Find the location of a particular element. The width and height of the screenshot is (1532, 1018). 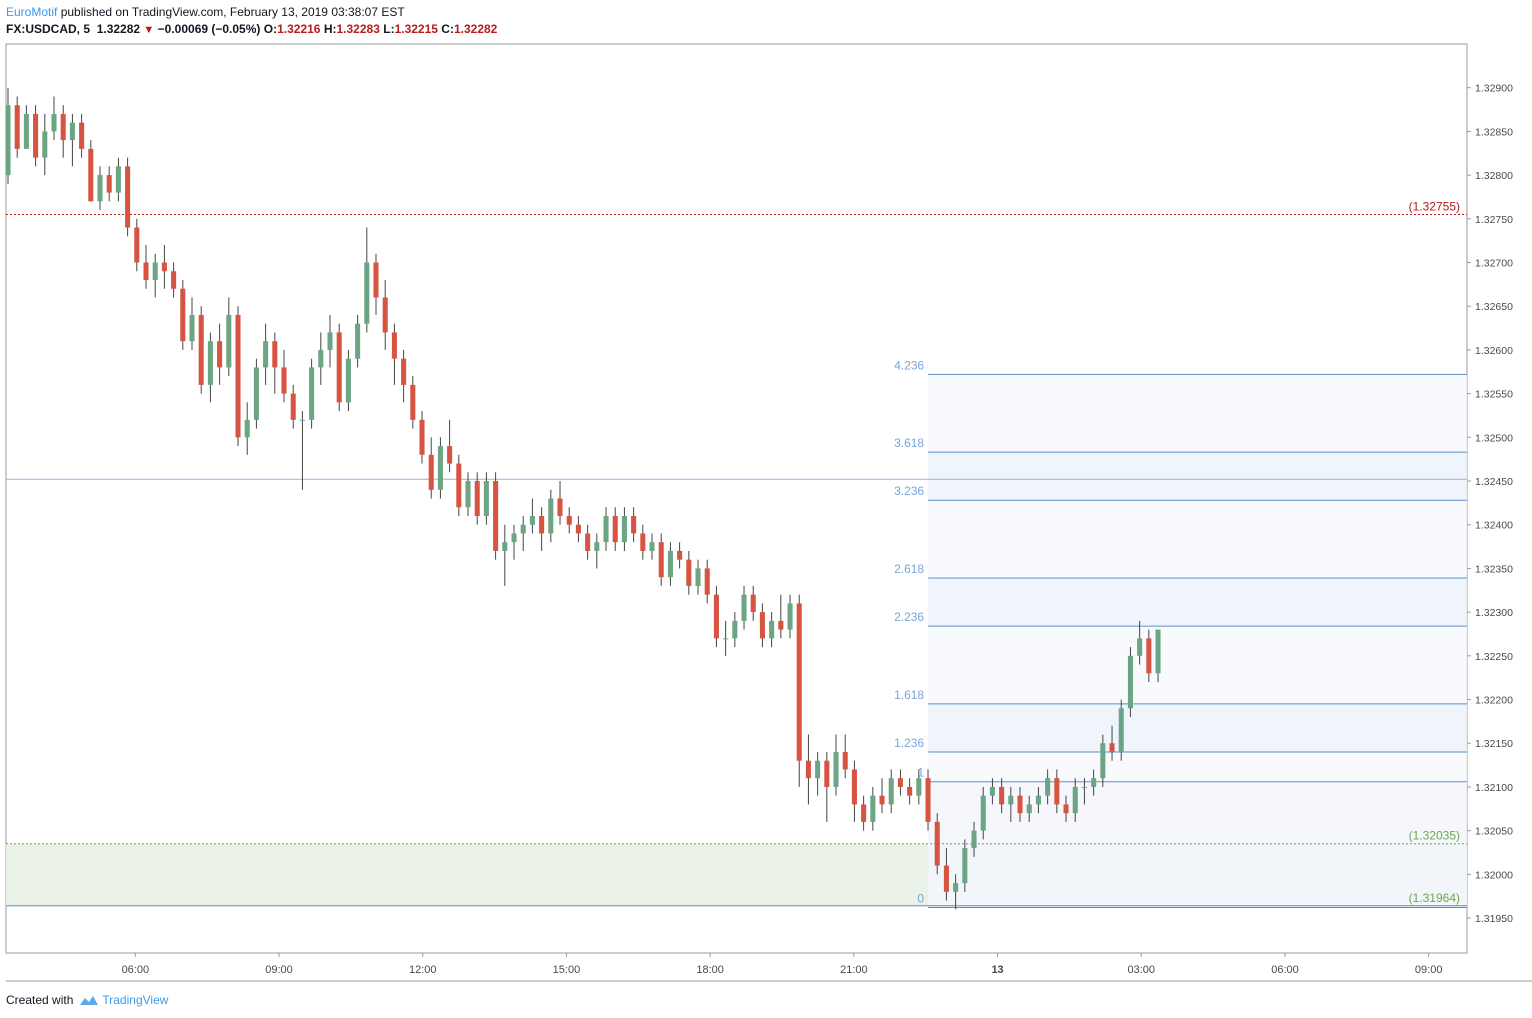

triangle-down-icon: ▼ is located at coordinates (149, 30).